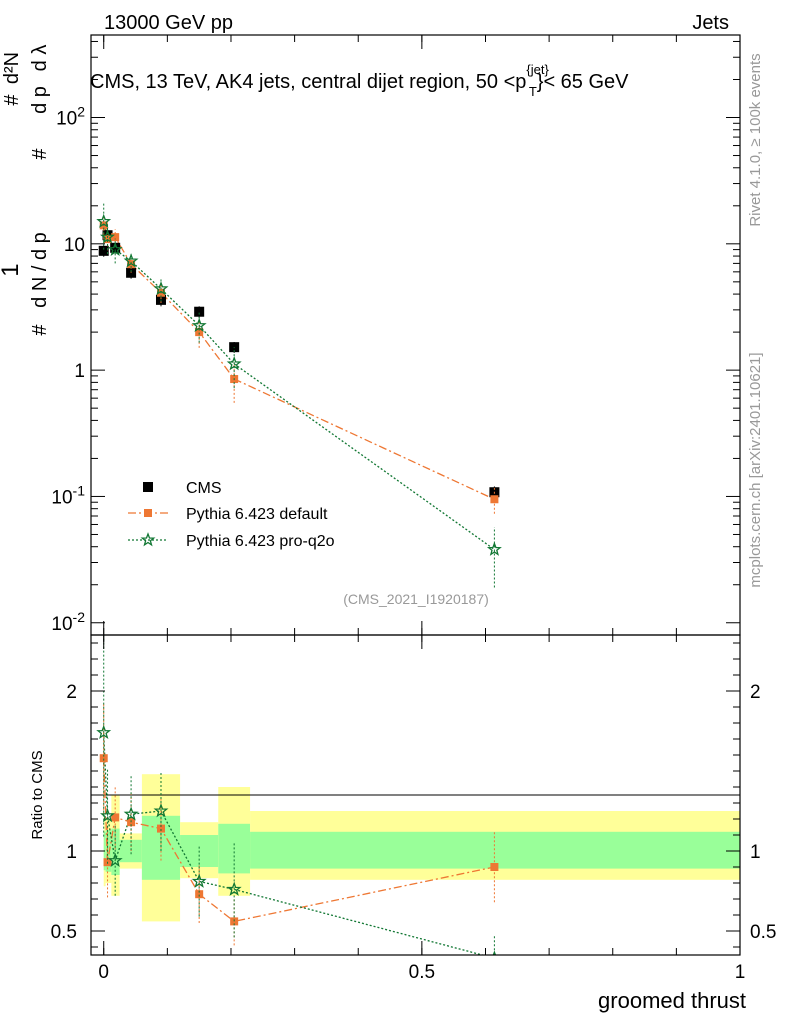 Image resolution: width=786 pixels, height=1024 pixels. I want to click on header-left: 13000 GeV pp, so click(168, 23).